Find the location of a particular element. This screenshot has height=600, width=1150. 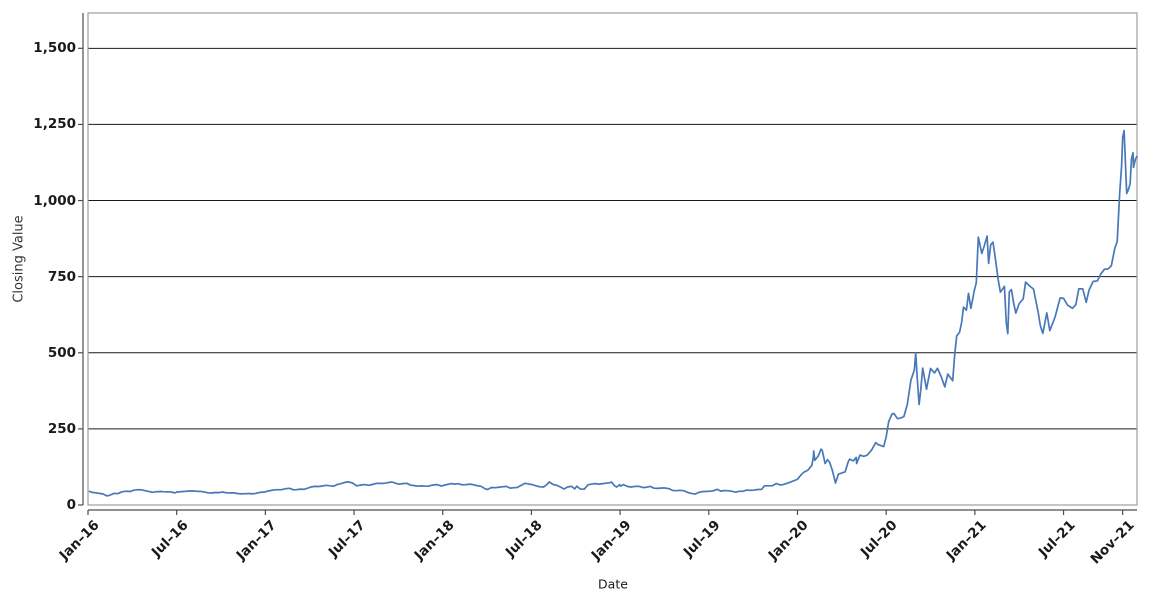

y-tick-label: 250 is located at coordinates (61, 428).